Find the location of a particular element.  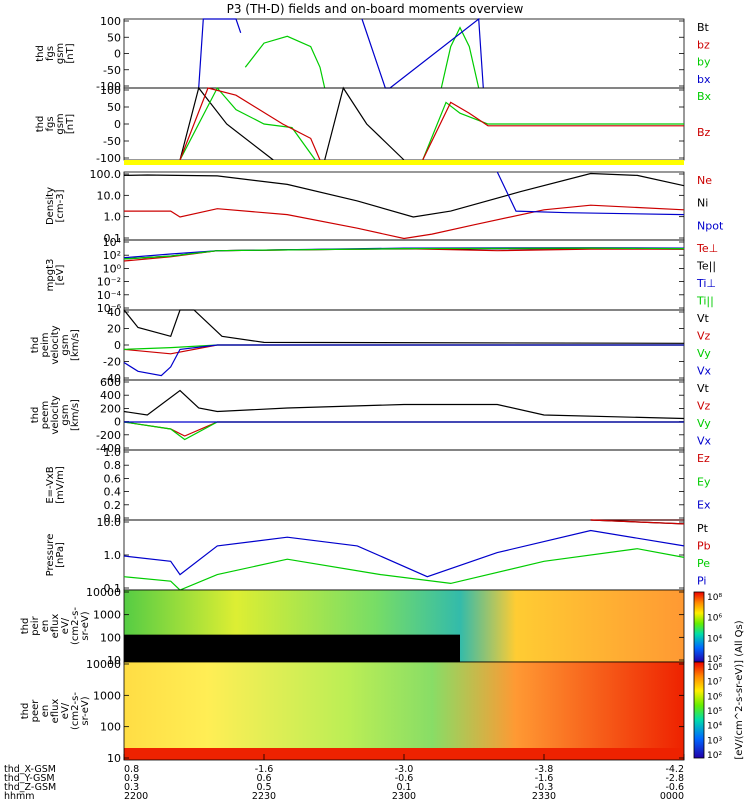

colorbar-upper is located at coordinates (699, 627).